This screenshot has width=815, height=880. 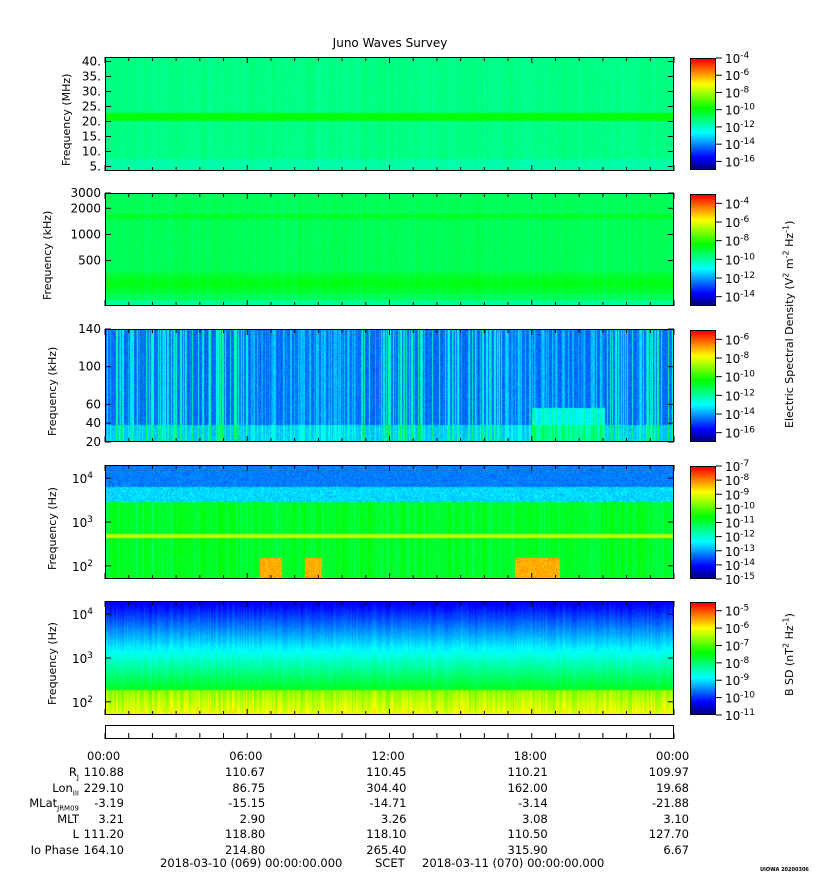 I want to click on ephemeris-value: 162.00, so click(x=527, y=787).